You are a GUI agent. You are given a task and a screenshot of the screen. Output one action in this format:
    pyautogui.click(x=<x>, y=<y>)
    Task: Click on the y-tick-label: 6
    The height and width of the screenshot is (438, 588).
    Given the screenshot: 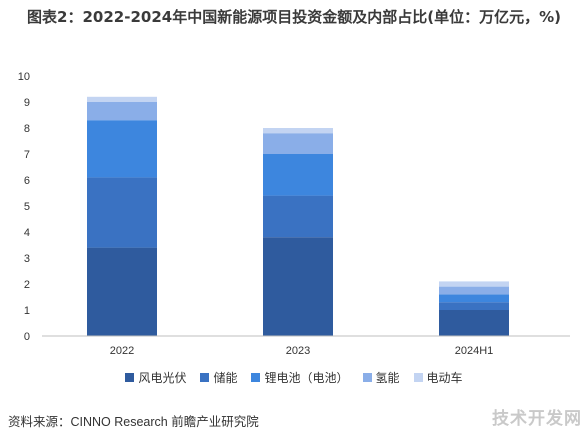 What is the action you would take?
    pyautogui.click(x=27, y=181)
    